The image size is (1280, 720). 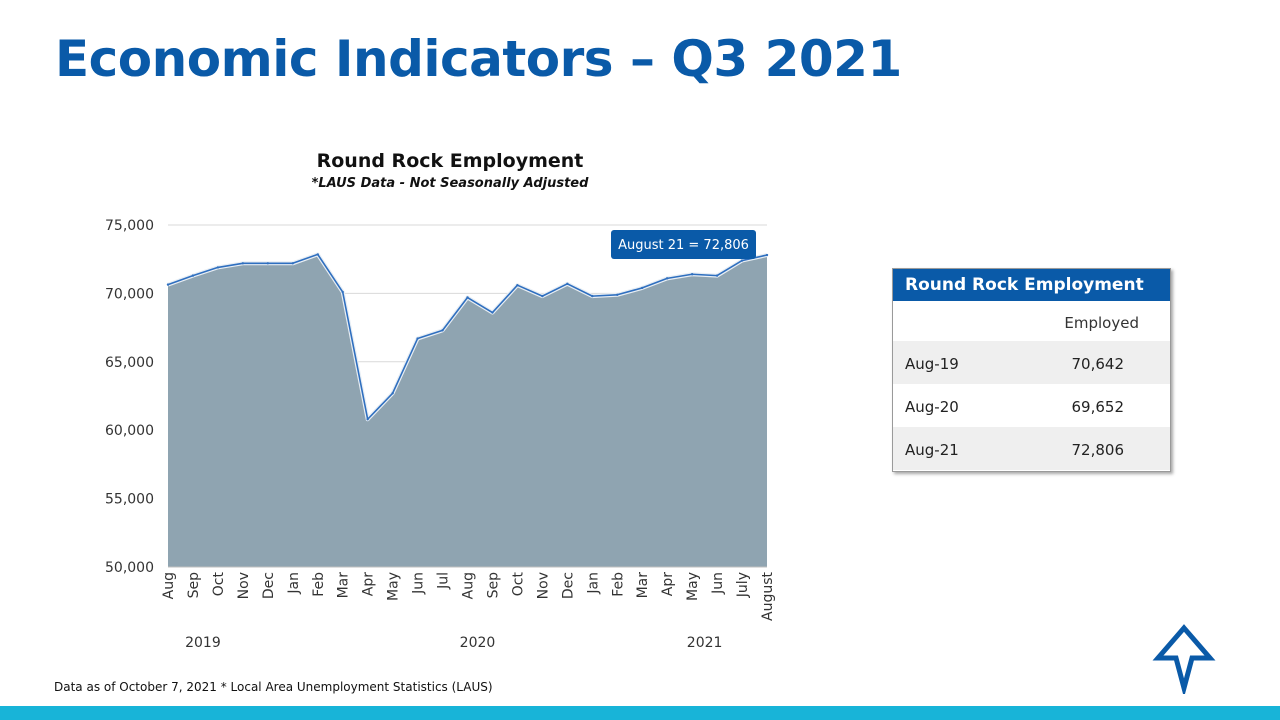 What do you see at coordinates (129, 226) in the screenshot?
I see `y-tick-label: 75,000` at bounding box center [129, 226].